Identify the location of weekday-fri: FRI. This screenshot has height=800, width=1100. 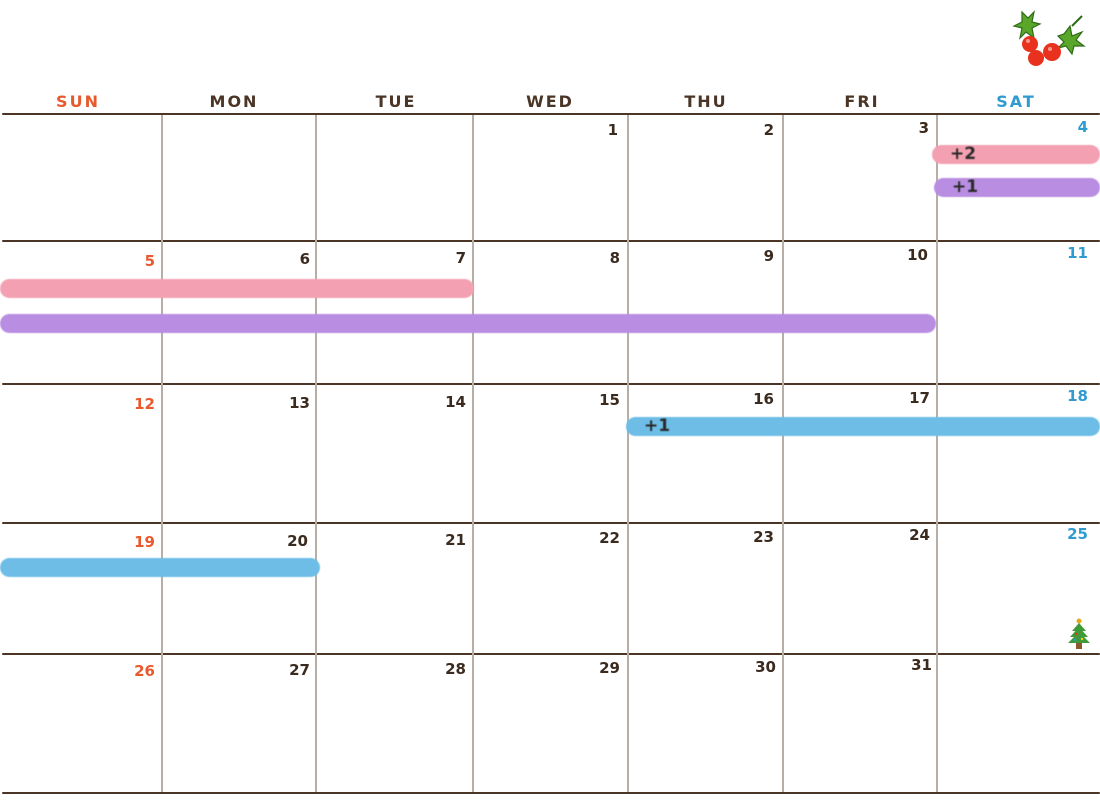
(862, 101).